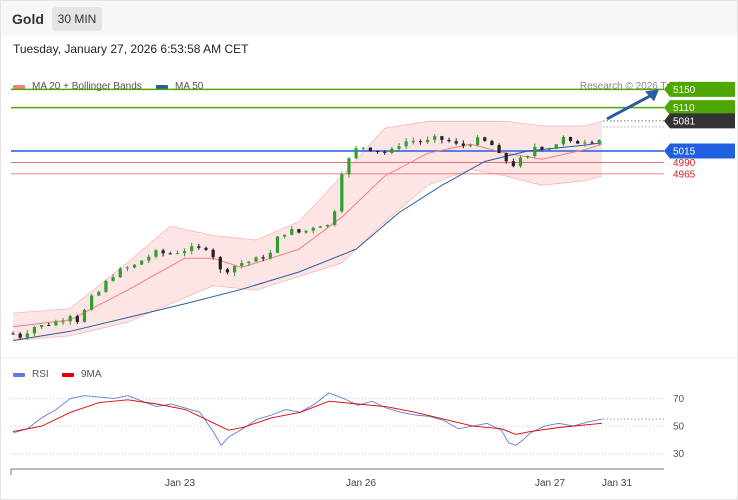 The height and width of the screenshot is (500, 738). Describe the element at coordinates (684, 174) in the screenshot. I see `level-label-4965: 4965` at that location.